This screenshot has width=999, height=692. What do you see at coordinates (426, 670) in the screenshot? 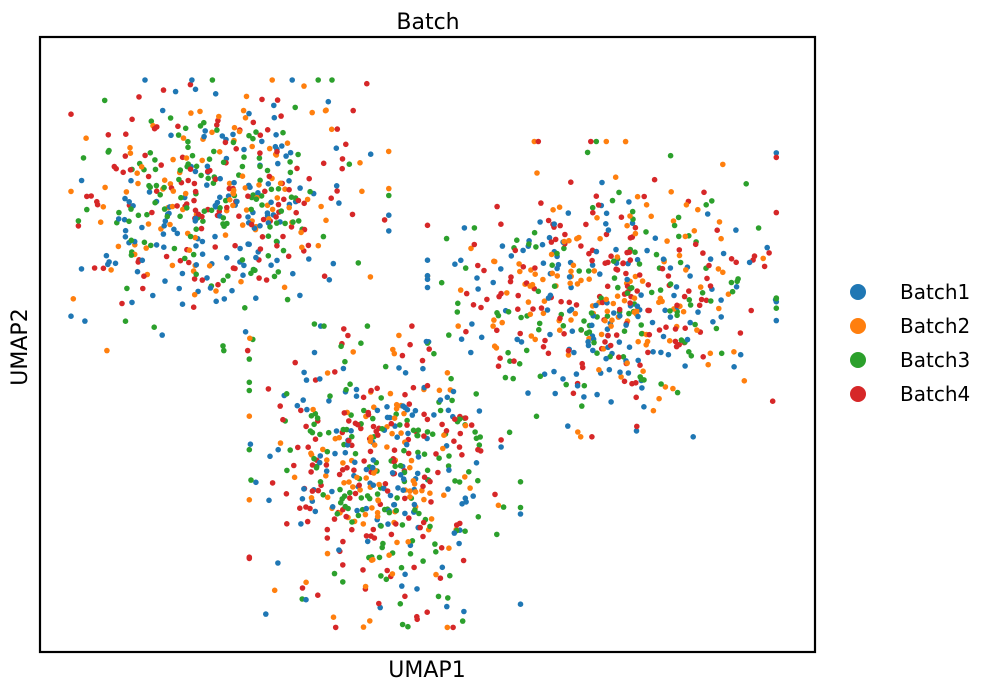
I see `x-axis-label: UMAP1` at bounding box center [426, 670].